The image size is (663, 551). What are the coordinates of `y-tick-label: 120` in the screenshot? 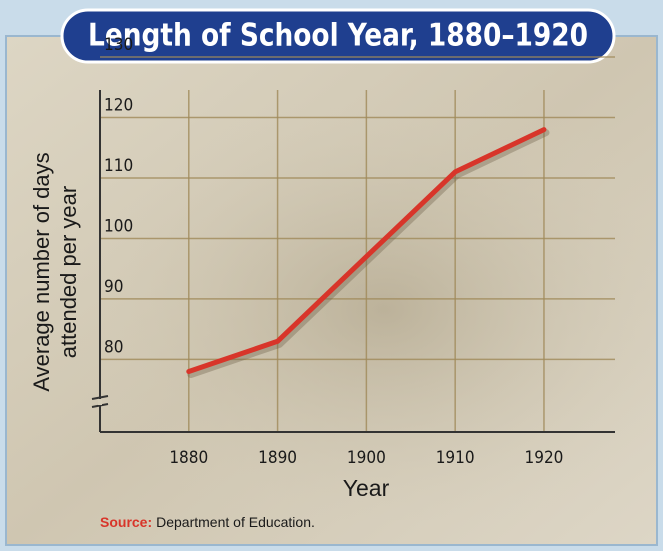 It's located at (118, 105).